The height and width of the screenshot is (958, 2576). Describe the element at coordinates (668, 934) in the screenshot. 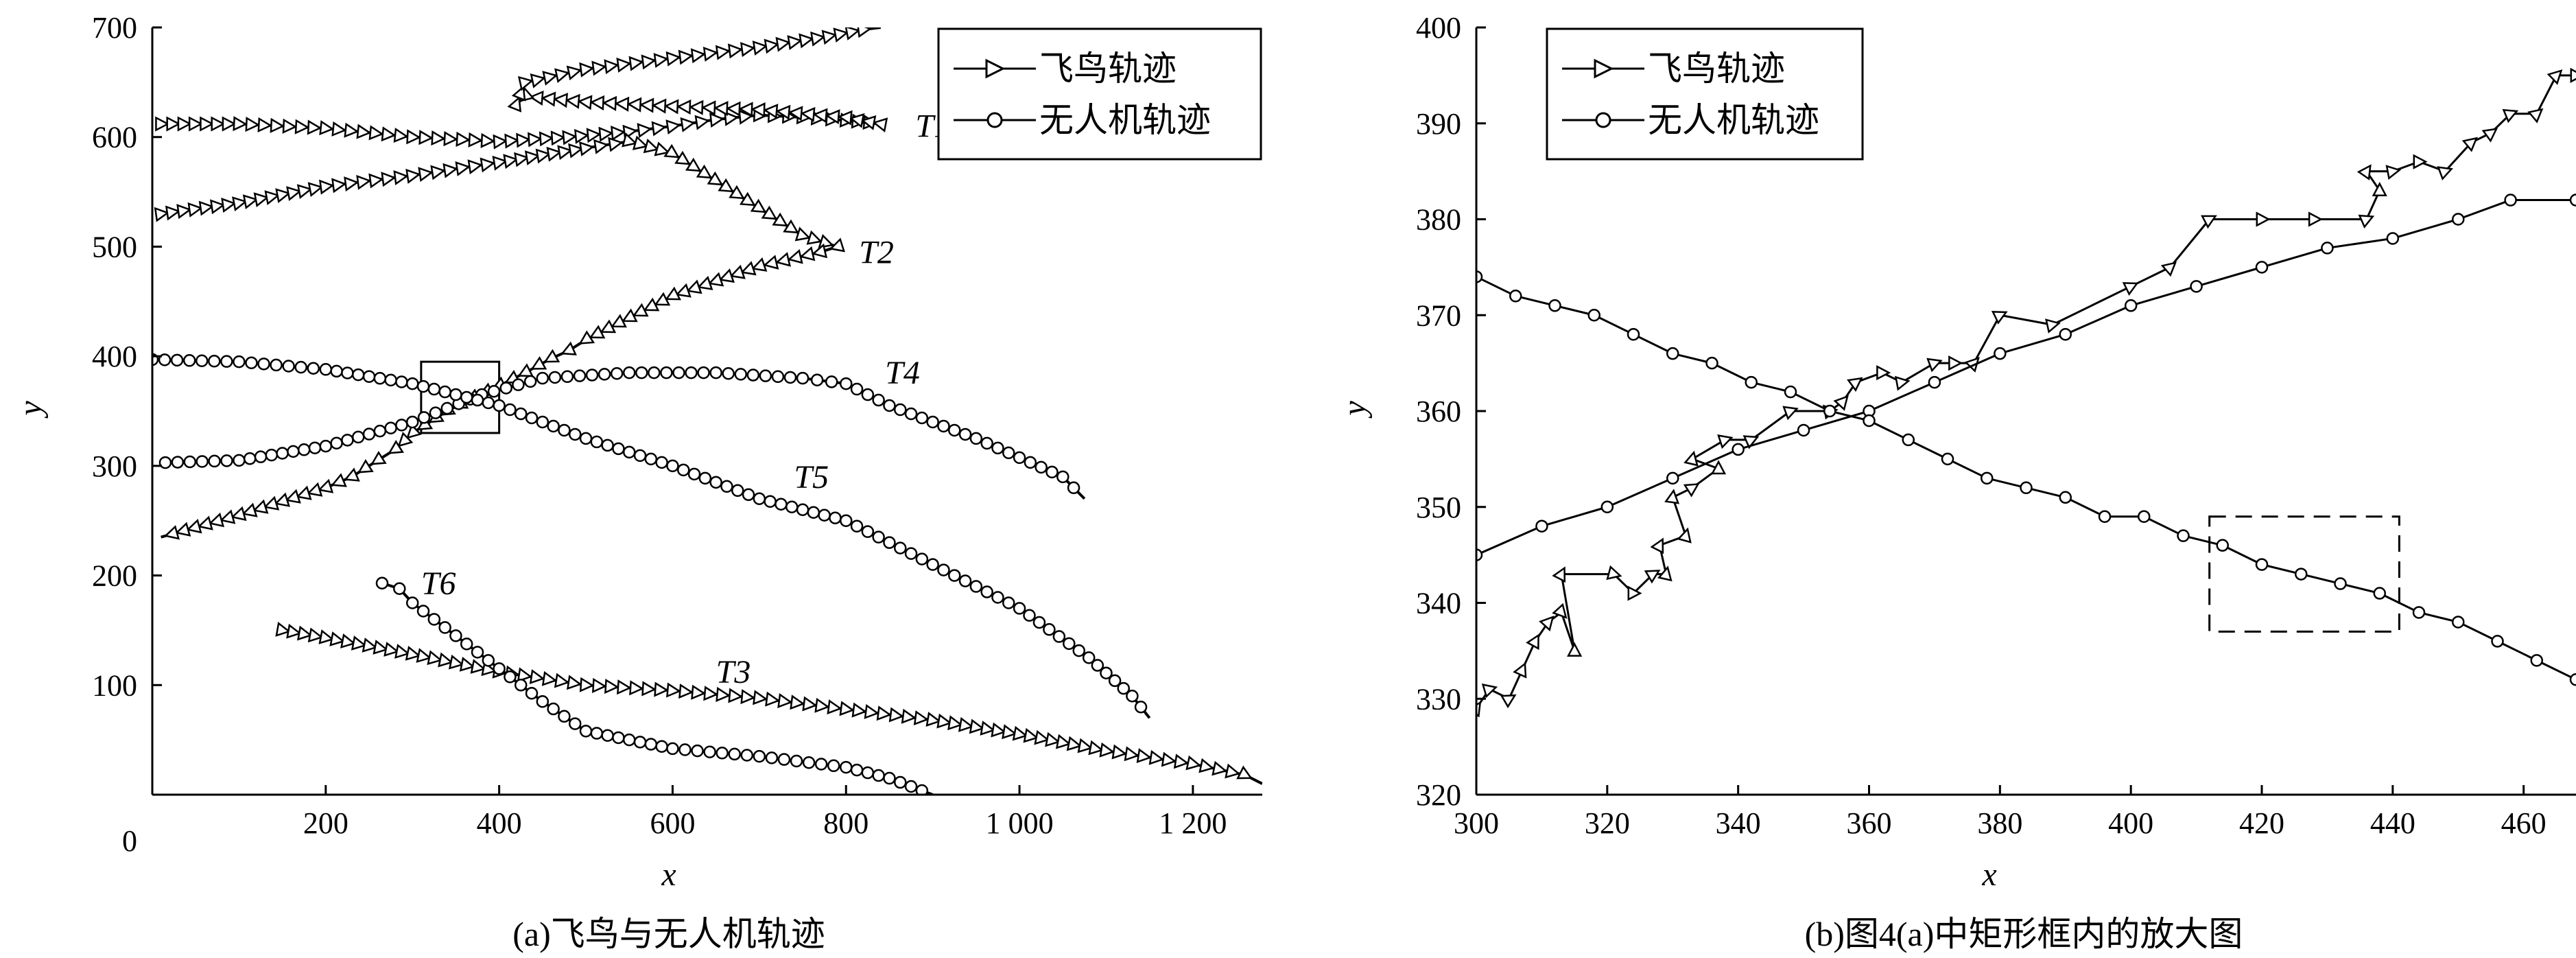

I see `panel-a-caption: (a)飞鸟与无人机轨迹` at that location.